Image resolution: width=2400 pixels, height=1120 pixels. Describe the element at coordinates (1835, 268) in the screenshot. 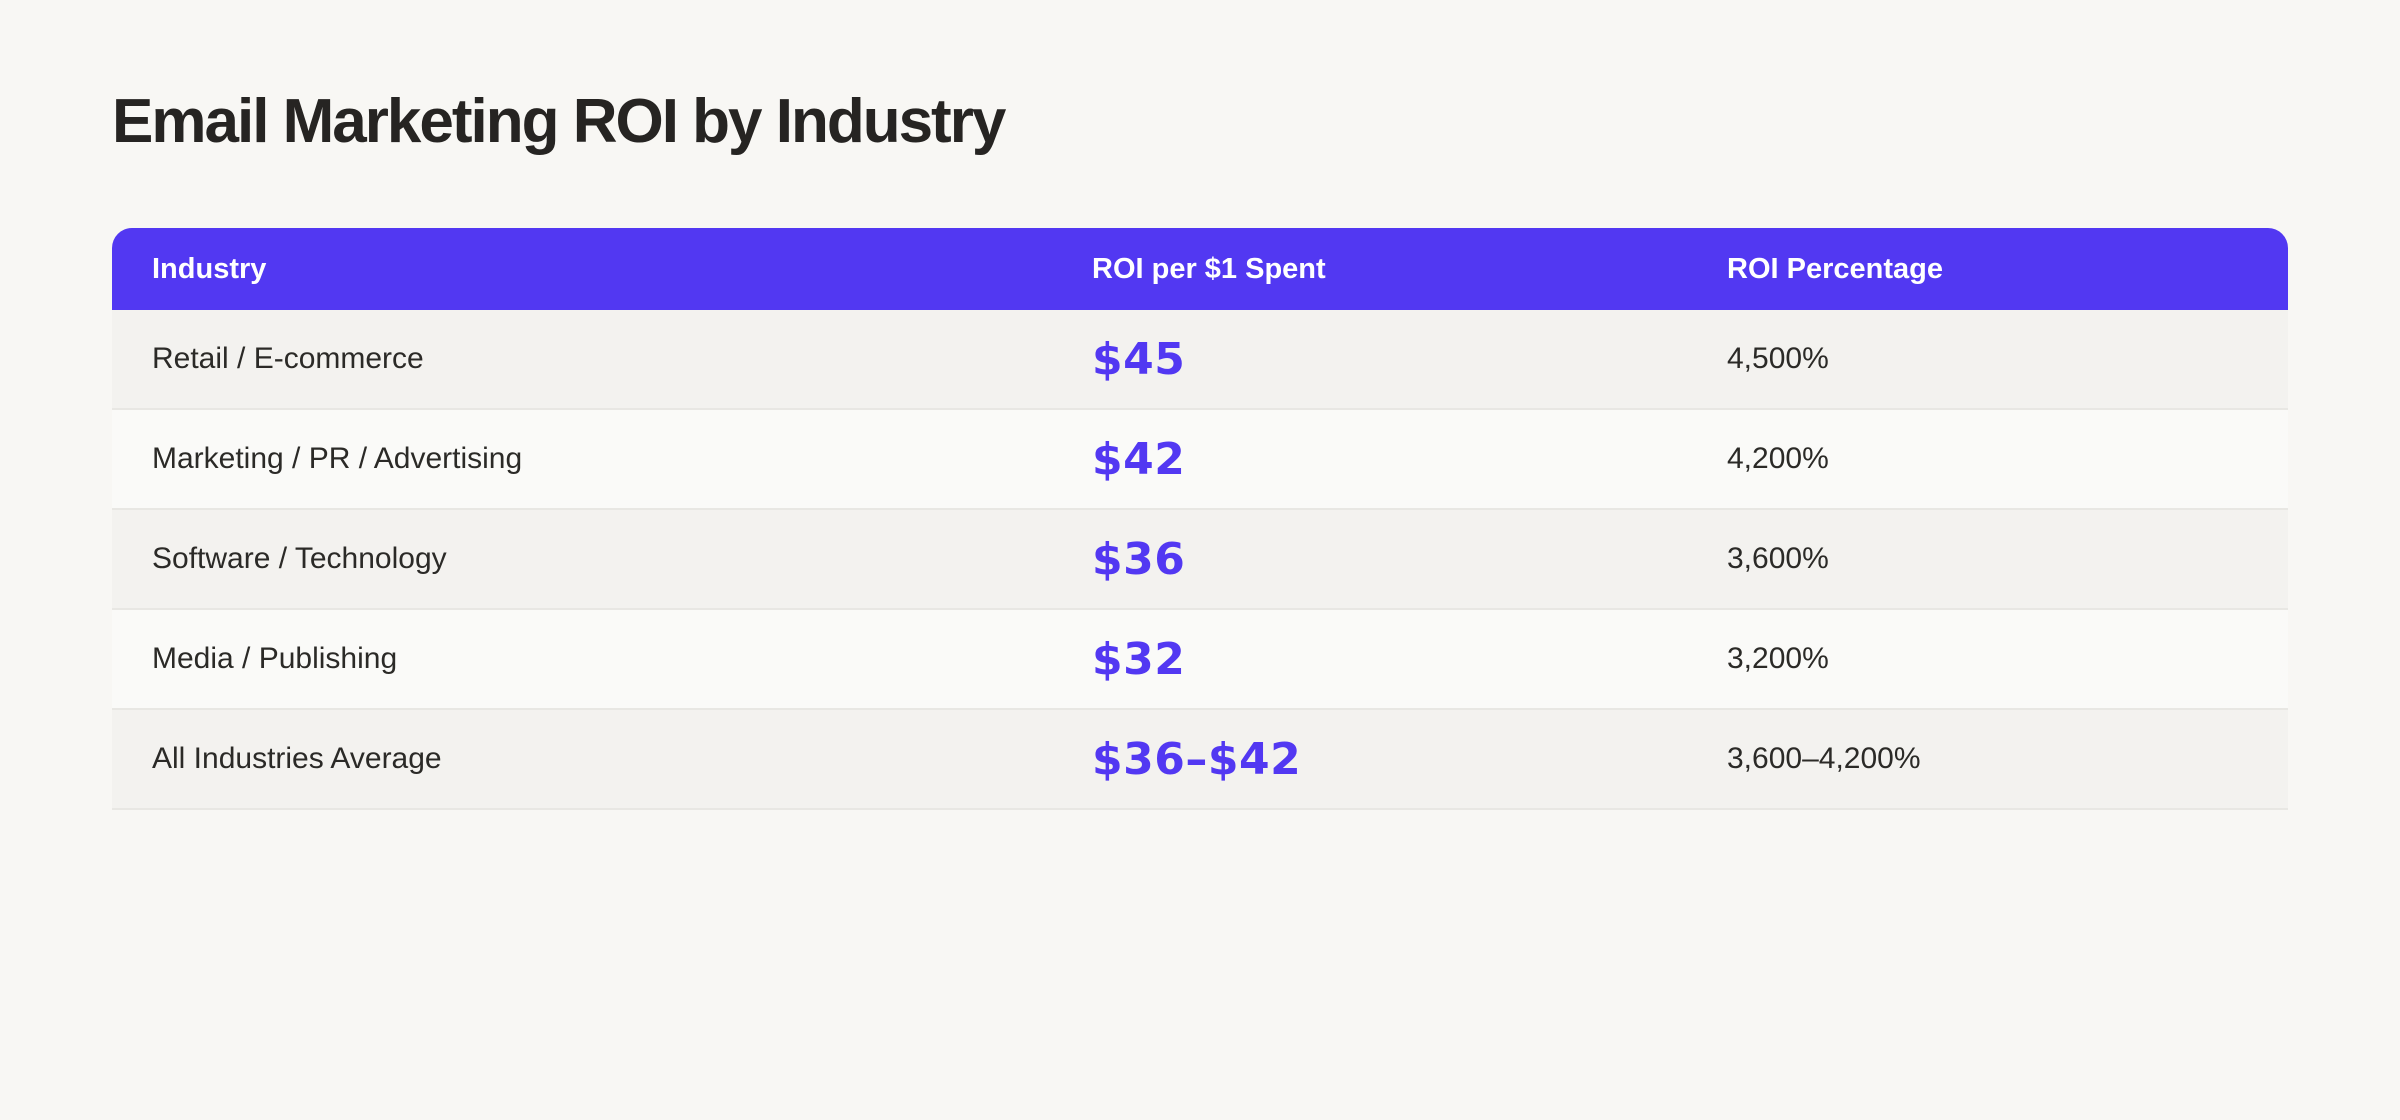

I see `header-cell-percentage: ROI Percentage` at that location.